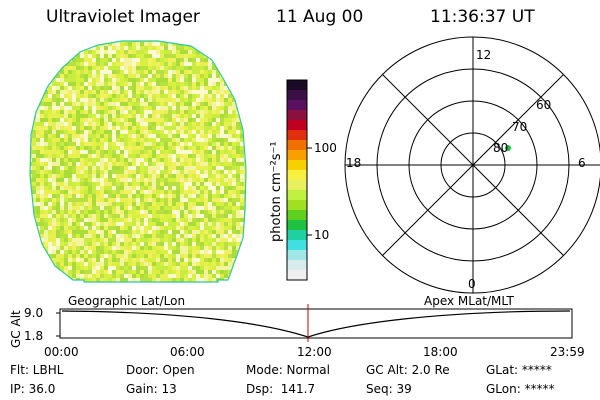 Image resolution: width=600 pixels, height=400 pixels. What do you see at coordinates (544, 105) in the screenshot?
I see `lat-label-60: 60` at bounding box center [544, 105].